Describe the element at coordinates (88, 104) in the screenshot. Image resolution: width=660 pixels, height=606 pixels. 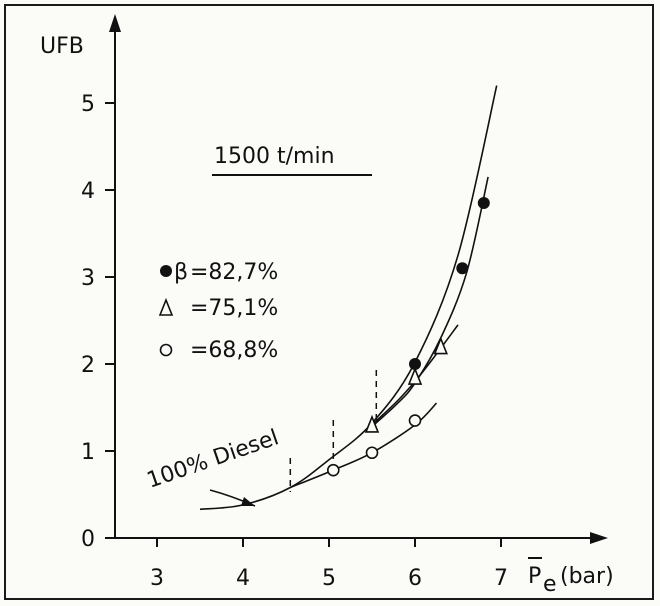
I see `y-tick-label: 5` at that location.